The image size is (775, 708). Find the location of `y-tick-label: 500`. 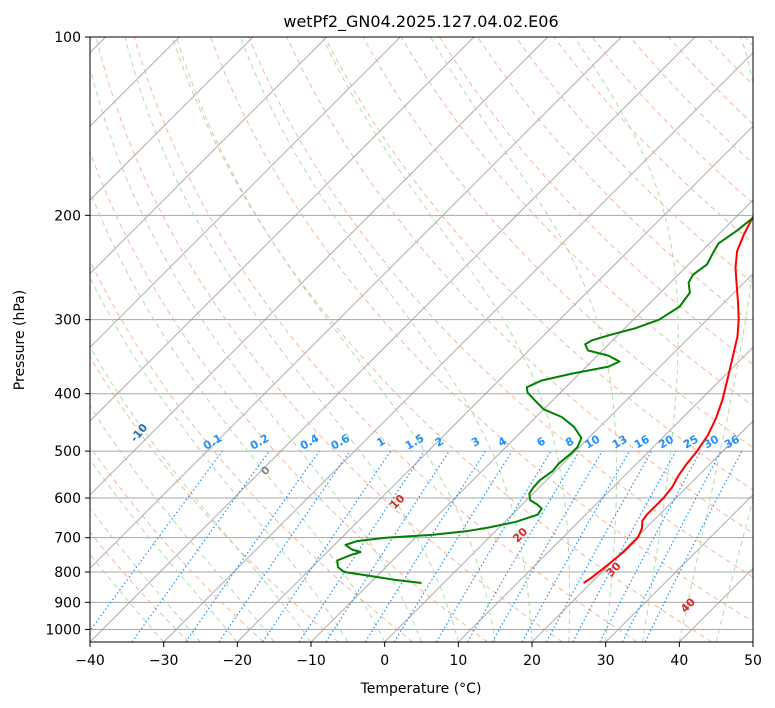

y-tick-label: 500 is located at coordinates (67, 452).